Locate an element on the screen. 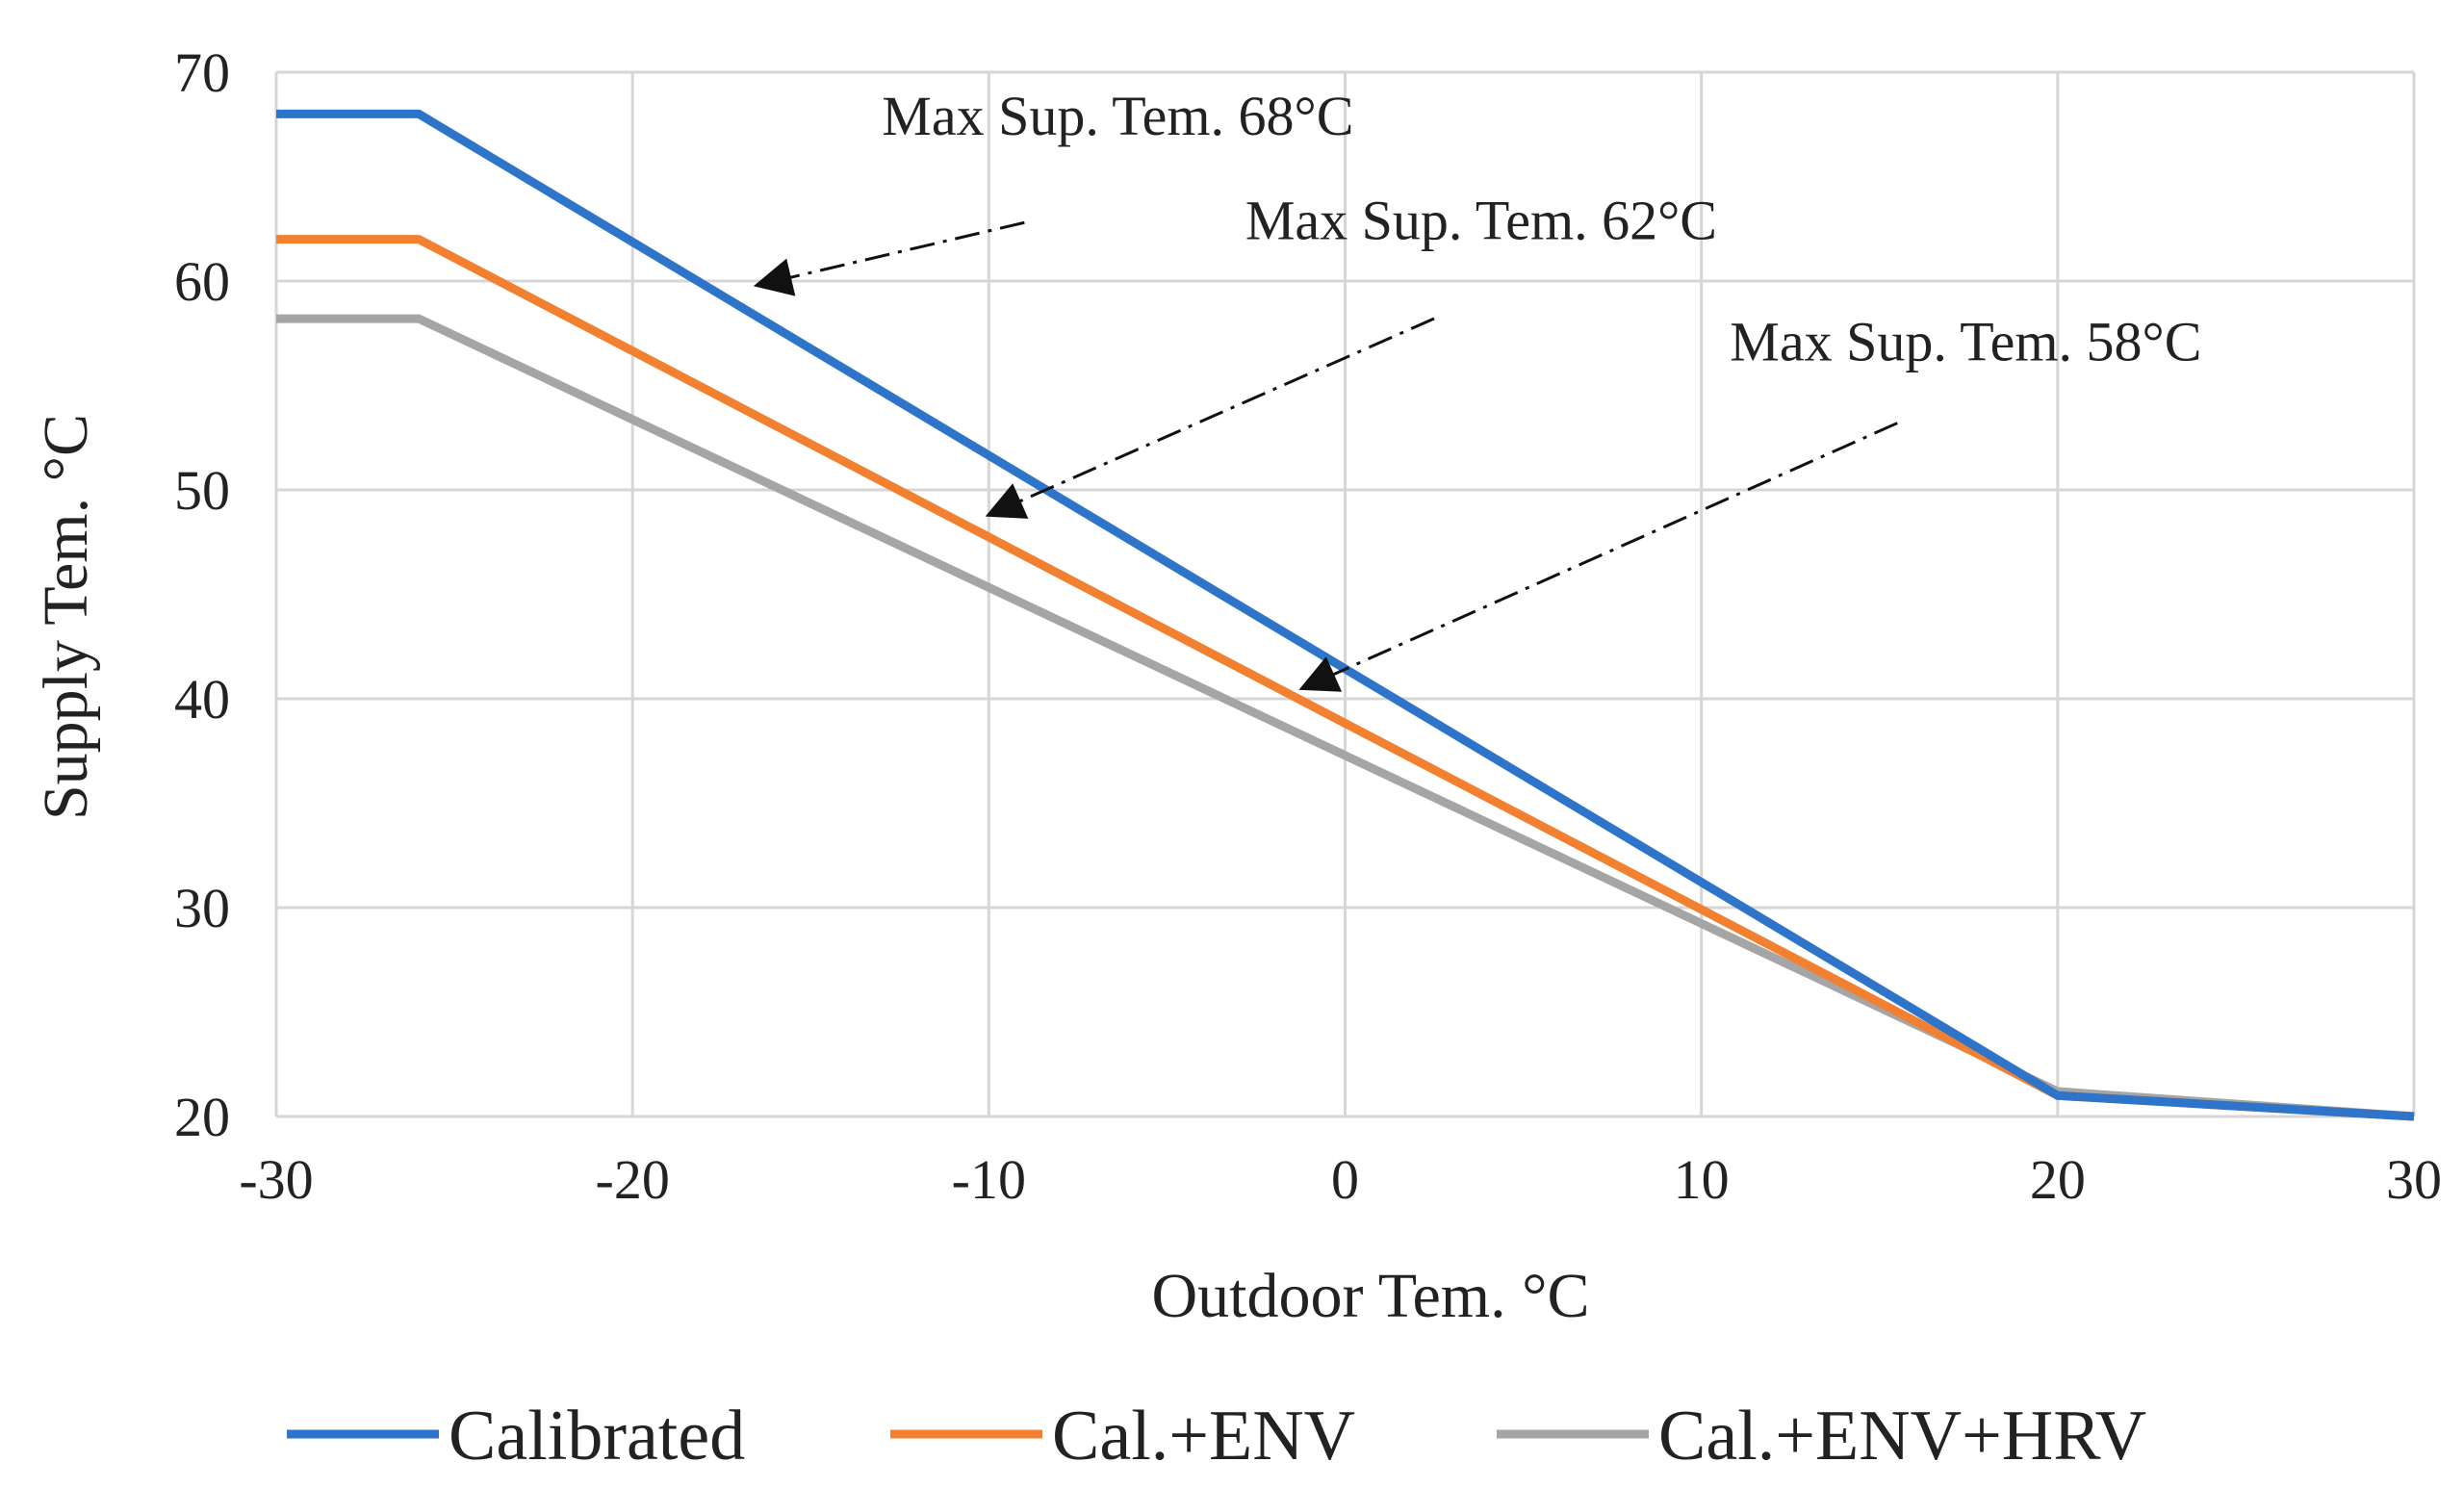 This screenshot has width=2464, height=1488. y-tick-label: 40 is located at coordinates (202, 700).